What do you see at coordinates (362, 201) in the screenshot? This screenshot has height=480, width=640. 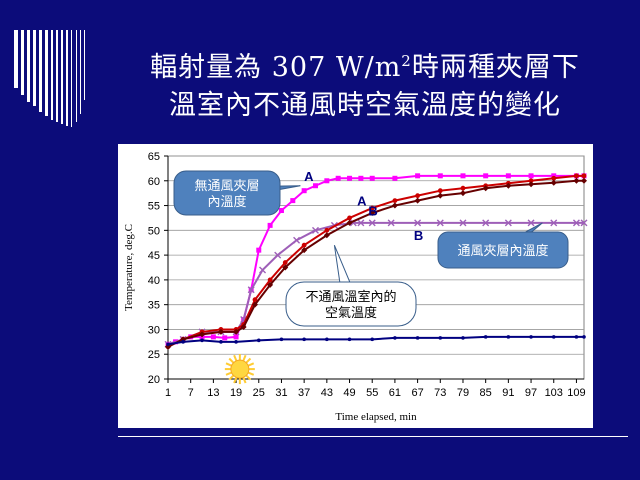 I see `point-label: A` at bounding box center [362, 201].